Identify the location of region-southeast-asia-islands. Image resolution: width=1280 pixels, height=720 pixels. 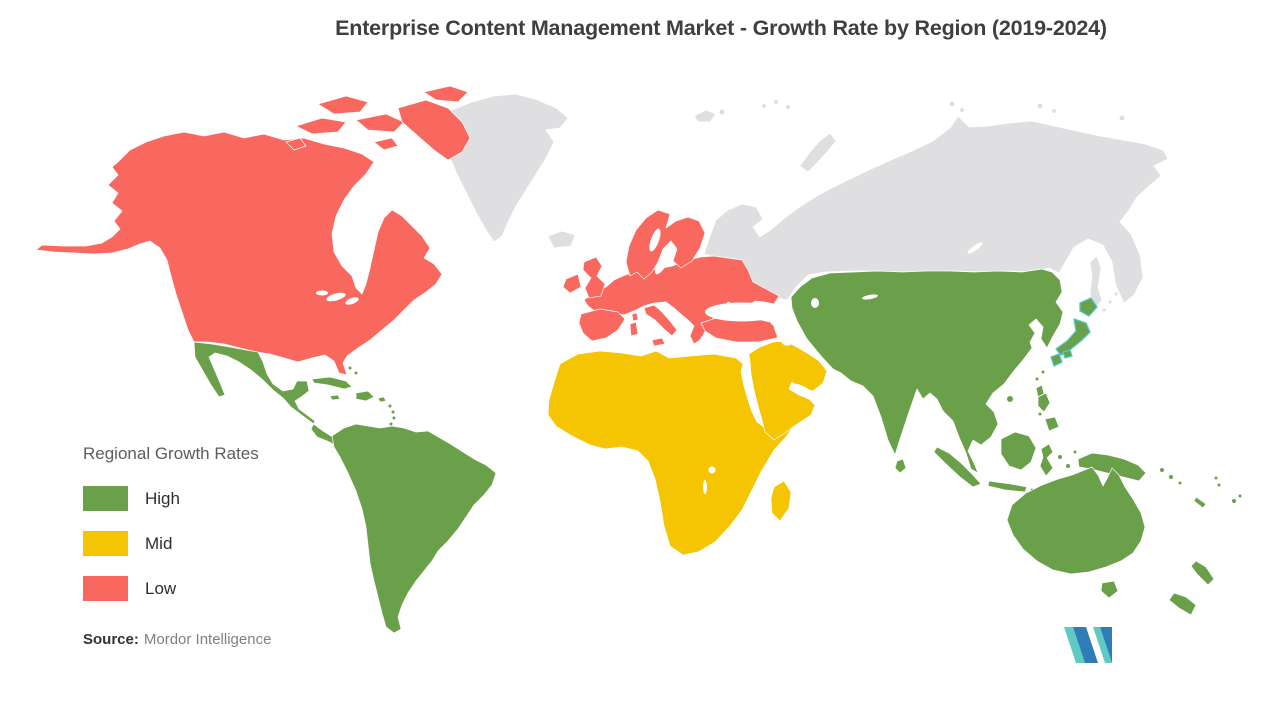
(1040, 446).